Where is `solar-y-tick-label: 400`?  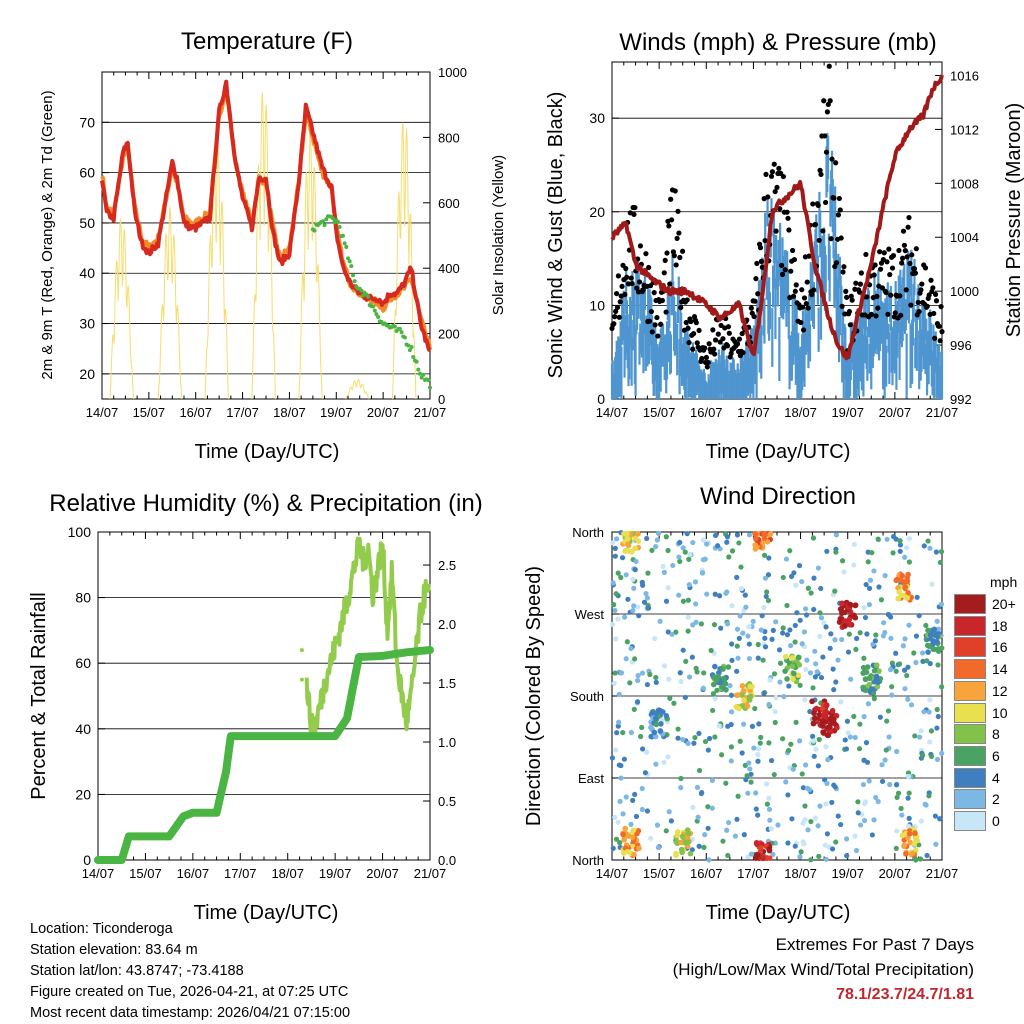
solar-y-tick-label: 400 is located at coordinates (449, 268).